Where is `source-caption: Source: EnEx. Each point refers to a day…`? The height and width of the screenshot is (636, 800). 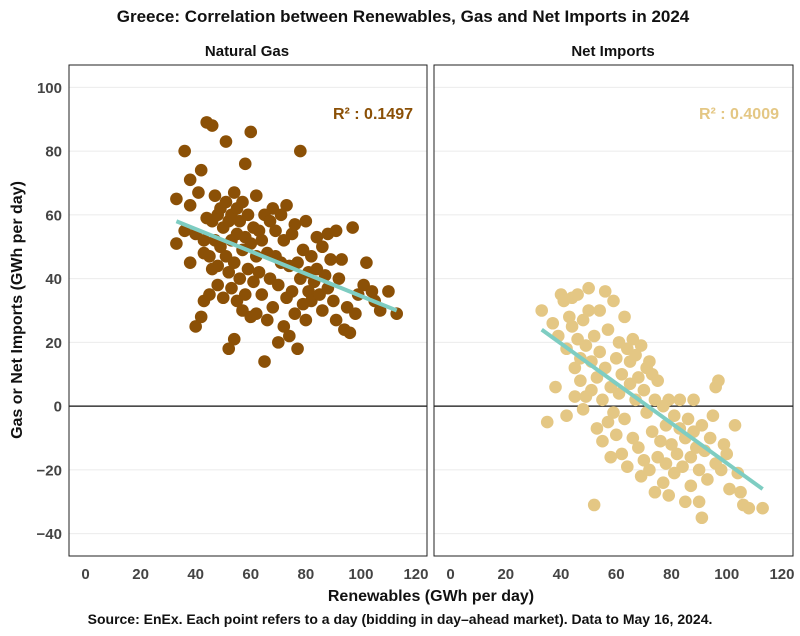
source-caption: Source: EnEx. Each point refers to a day… is located at coordinates (400, 619).